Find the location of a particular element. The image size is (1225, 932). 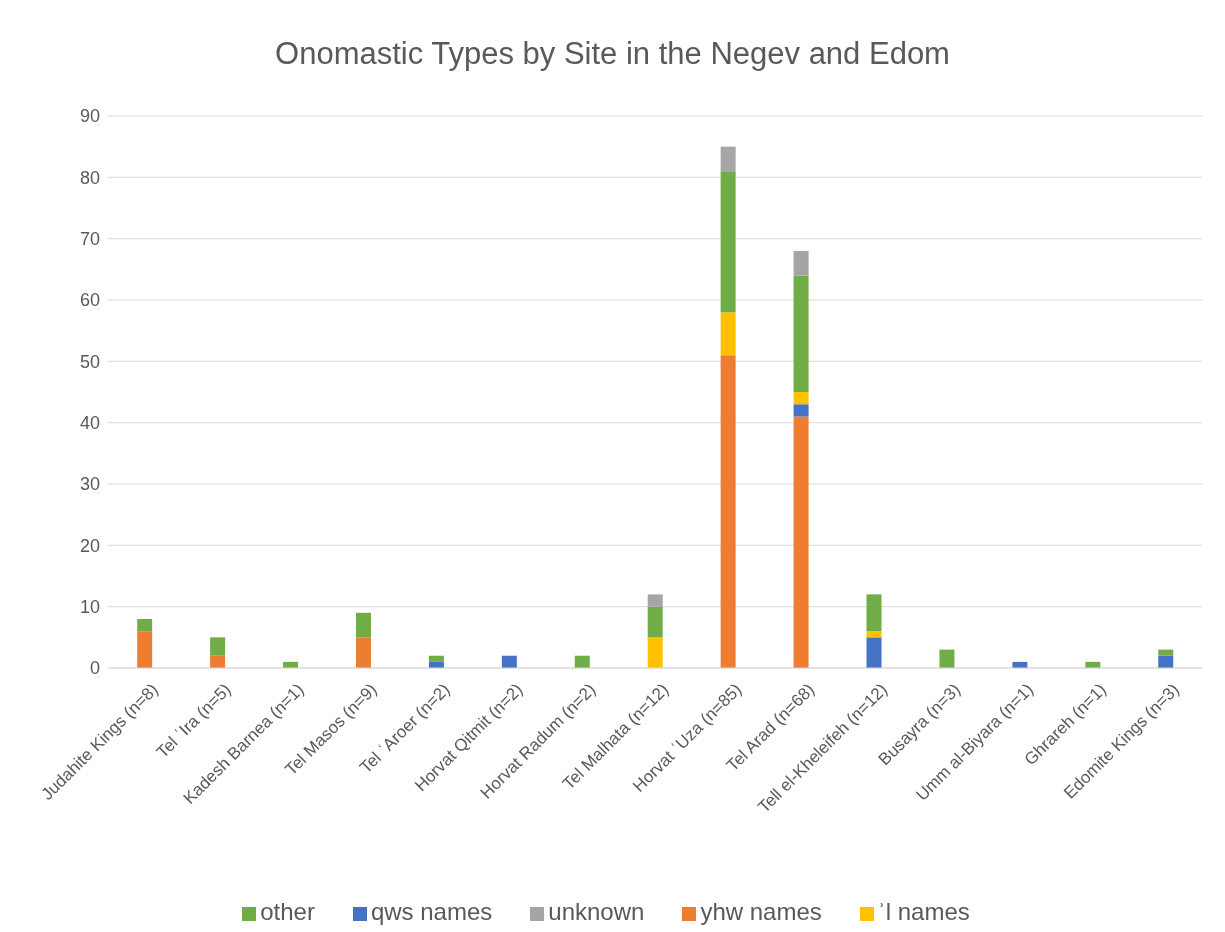

y-tick-label: 20 is located at coordinates (89, 545).